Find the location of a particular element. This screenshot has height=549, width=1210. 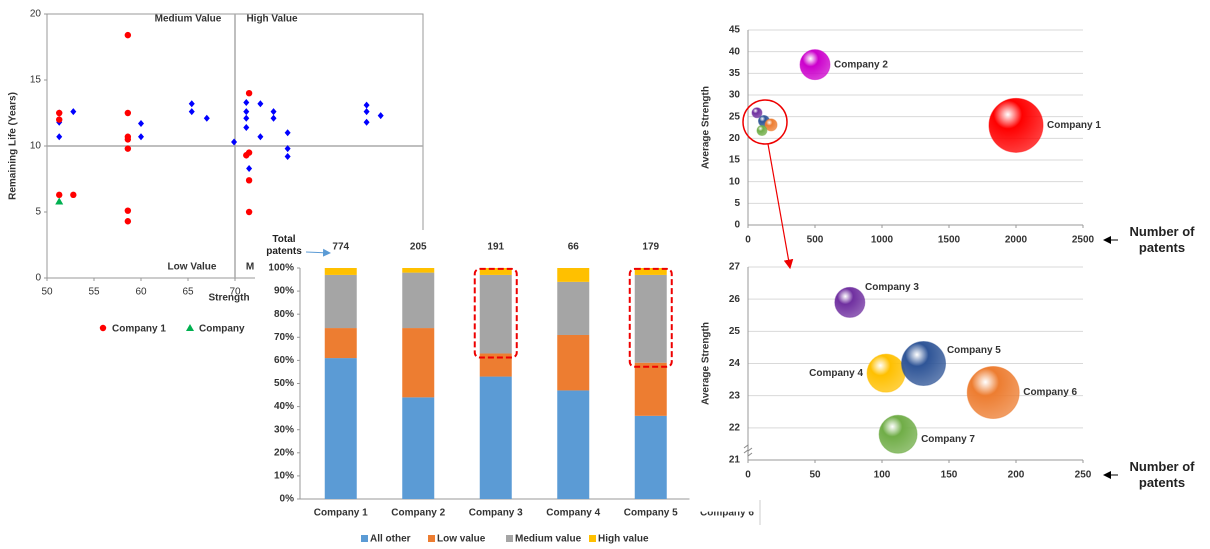

overflow-label: Company 6 is located at coordinates (727, 513).